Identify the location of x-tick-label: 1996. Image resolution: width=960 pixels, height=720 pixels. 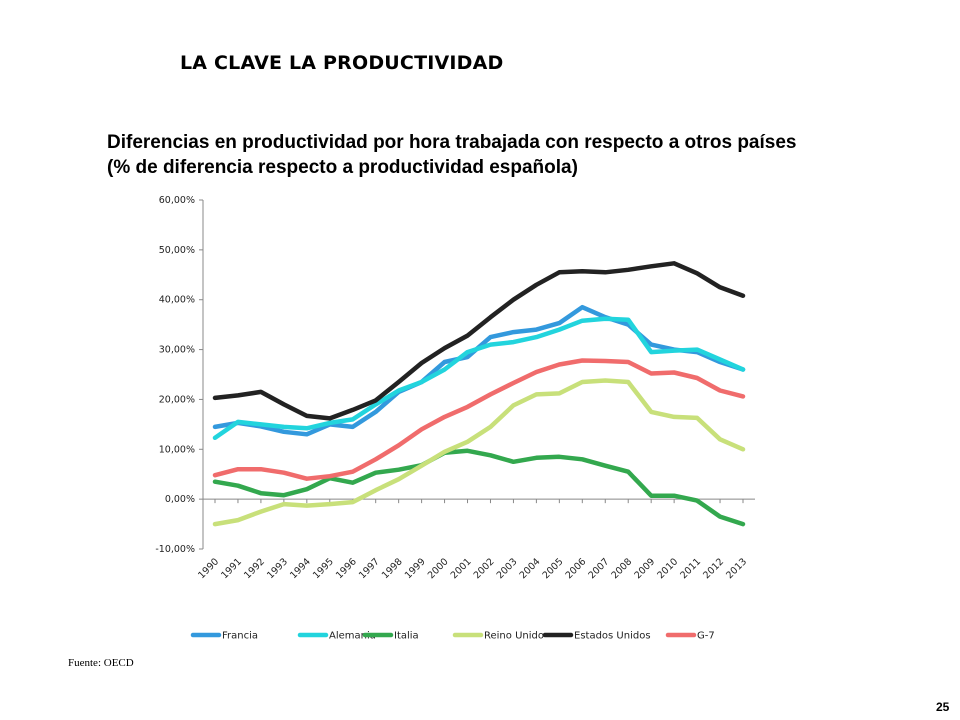
(346, 568).